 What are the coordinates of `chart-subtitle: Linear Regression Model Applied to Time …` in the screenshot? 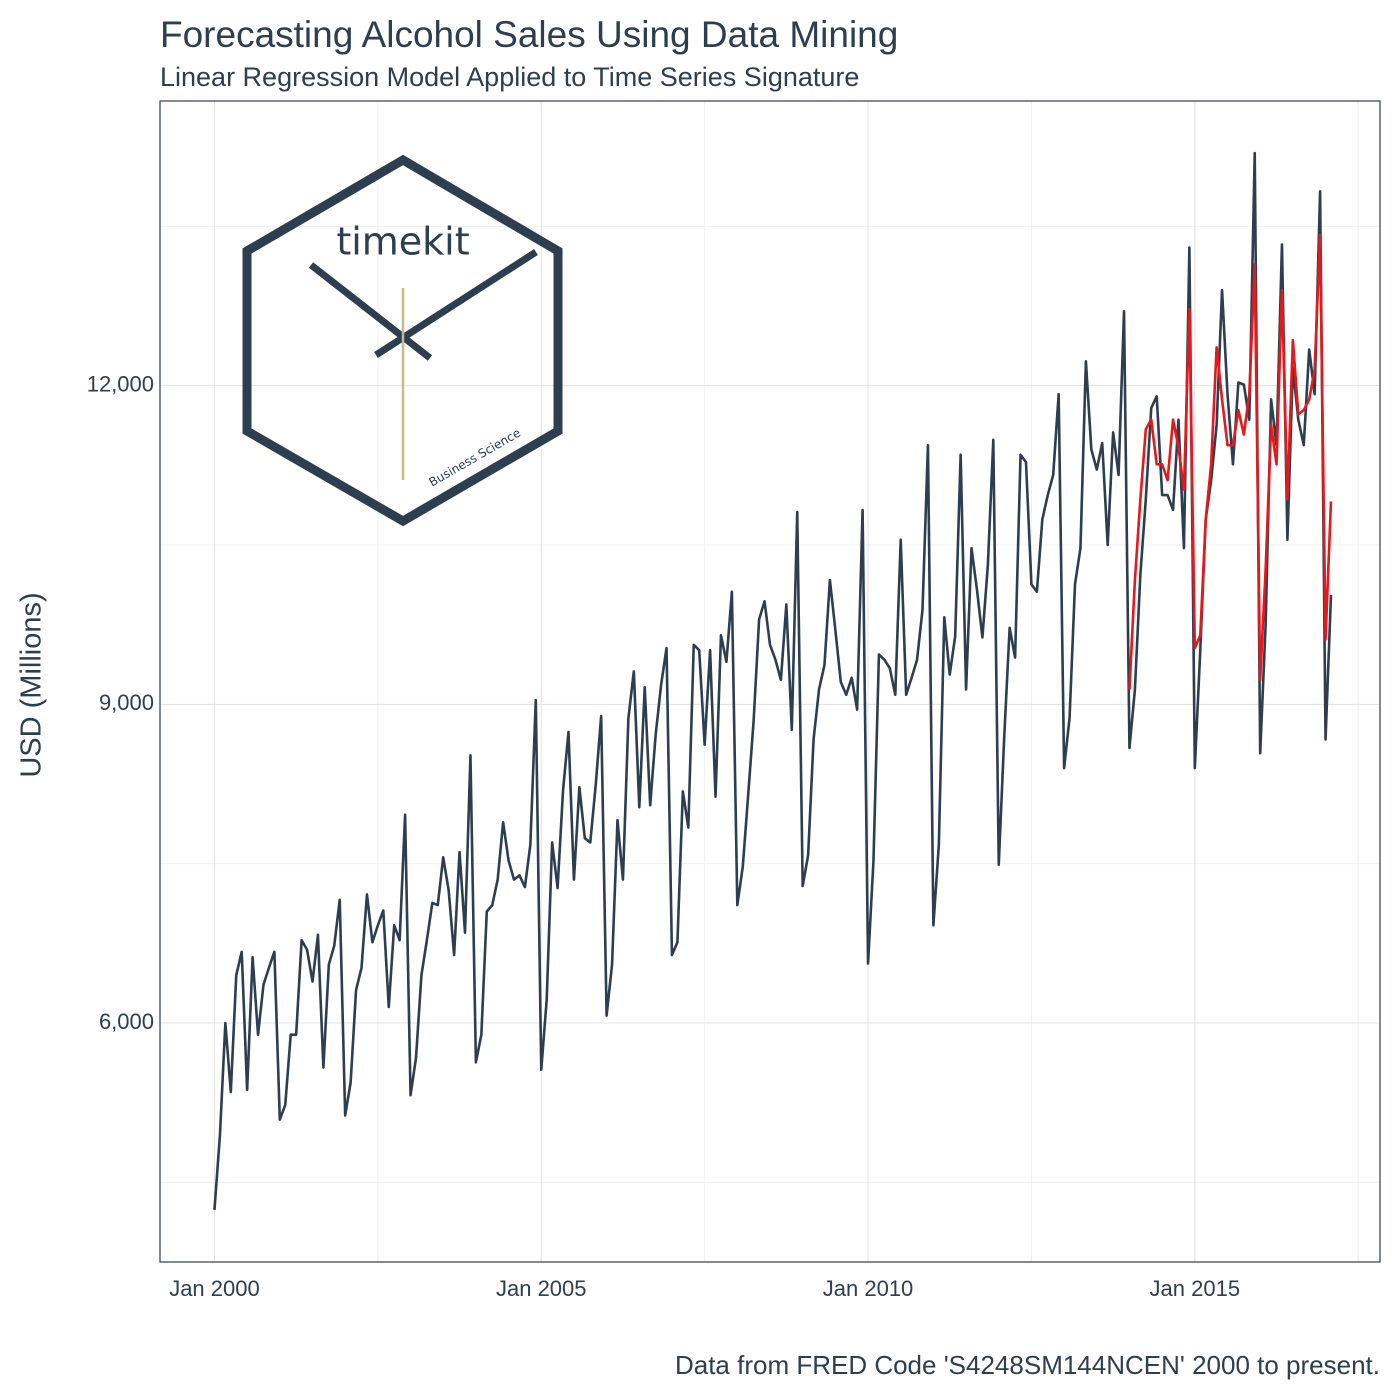 It's located at (509, 77).